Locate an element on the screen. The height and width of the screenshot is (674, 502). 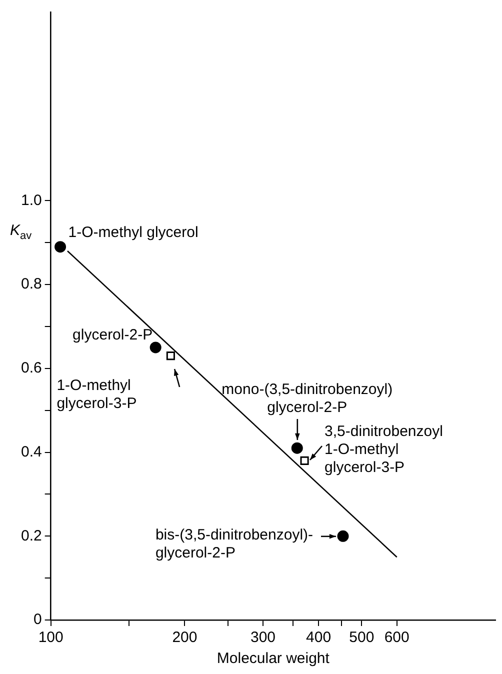
x-tick-label: 200 is located at coordinates (185, 637).